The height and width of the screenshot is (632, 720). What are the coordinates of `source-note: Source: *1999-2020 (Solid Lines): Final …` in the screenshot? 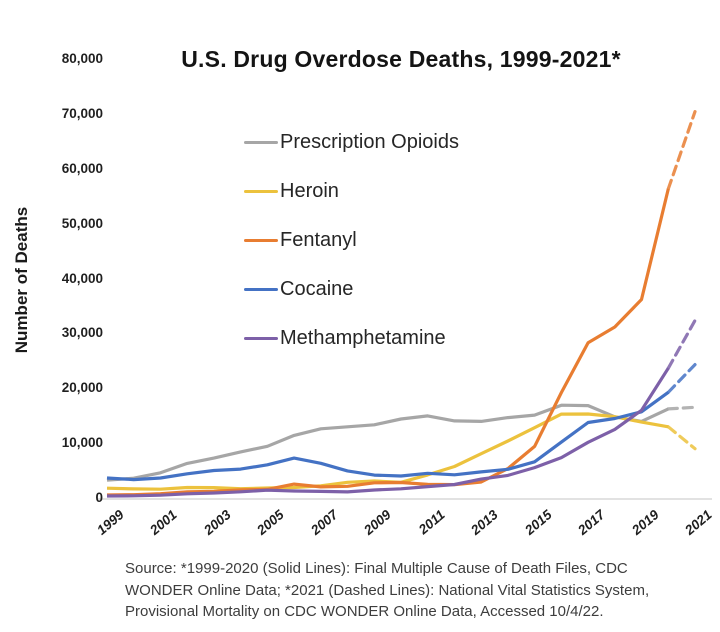 It's located at (415, 590).